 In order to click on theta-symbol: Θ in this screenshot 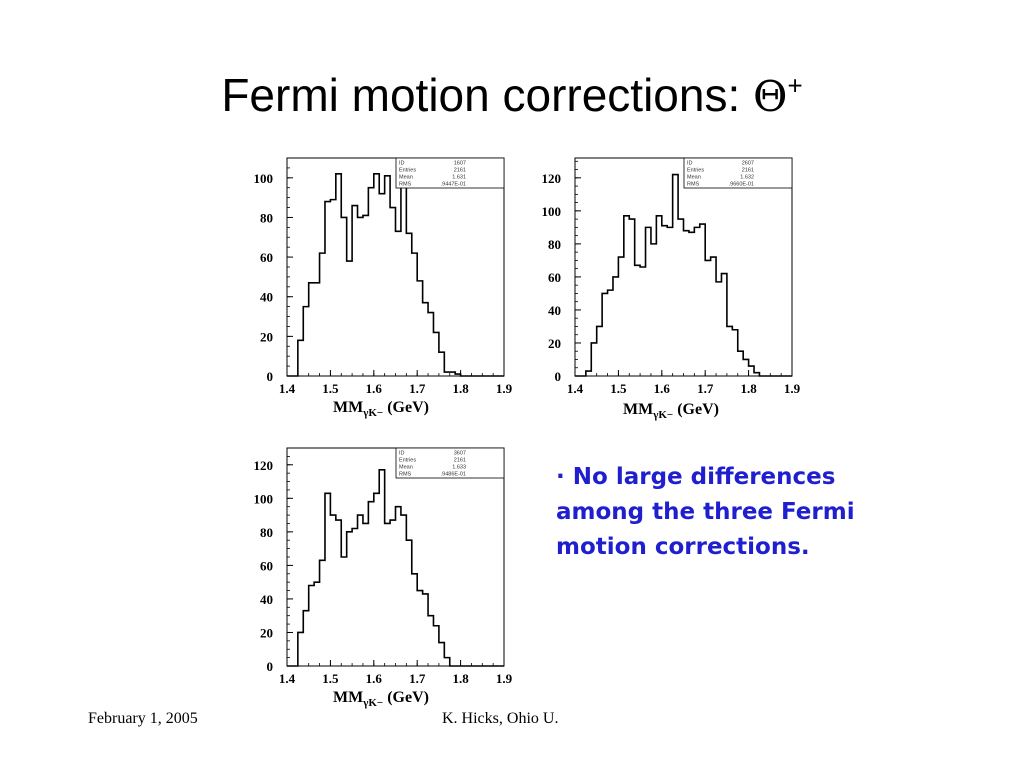, I will do `click(770, 96)`.